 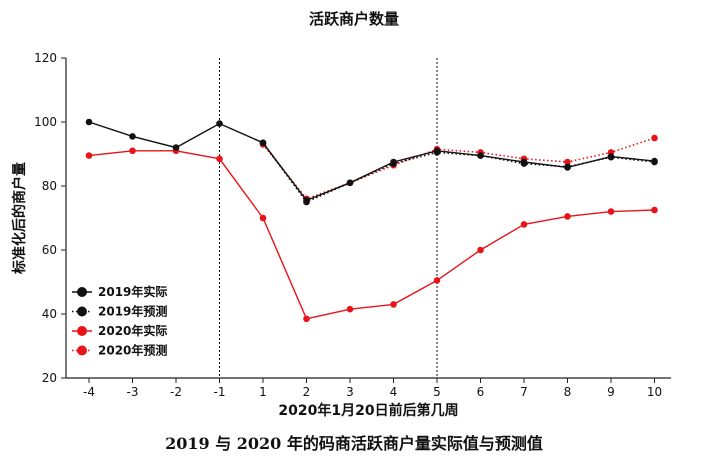 I want to click on x-tick-label: 10, so click(x=654, y=392).